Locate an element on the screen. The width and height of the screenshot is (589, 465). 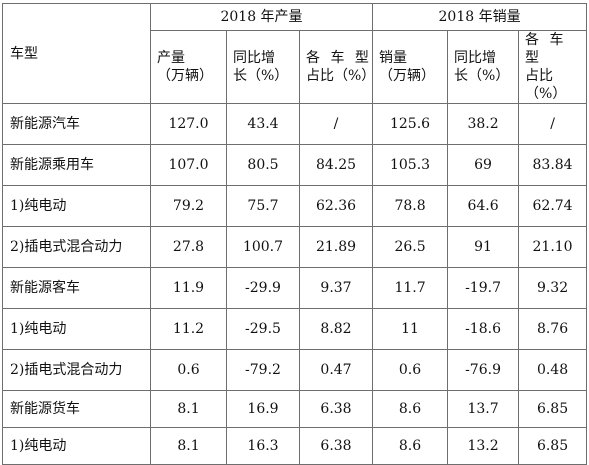
header-production-yoy: 同比增 长（%） is located at coordinates (263, 67).